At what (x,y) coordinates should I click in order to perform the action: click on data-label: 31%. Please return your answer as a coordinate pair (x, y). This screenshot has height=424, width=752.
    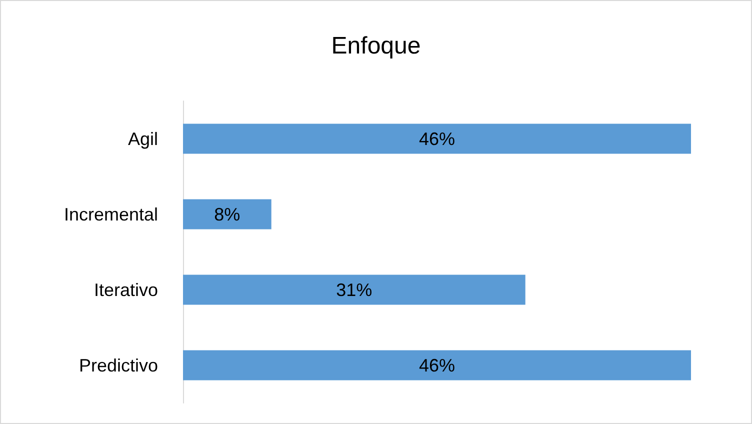
    Looking at the image, I should click on (354, 290).